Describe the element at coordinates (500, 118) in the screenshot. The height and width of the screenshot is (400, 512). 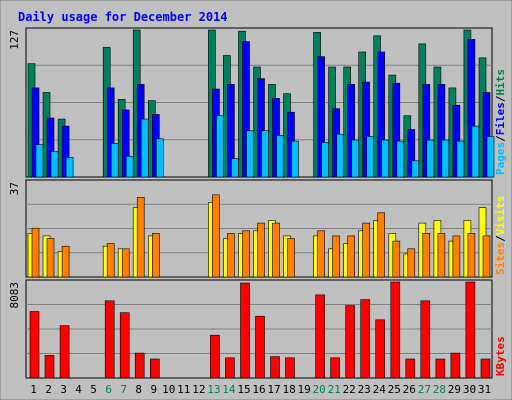
I see `axis-label-files: Files` at that location.